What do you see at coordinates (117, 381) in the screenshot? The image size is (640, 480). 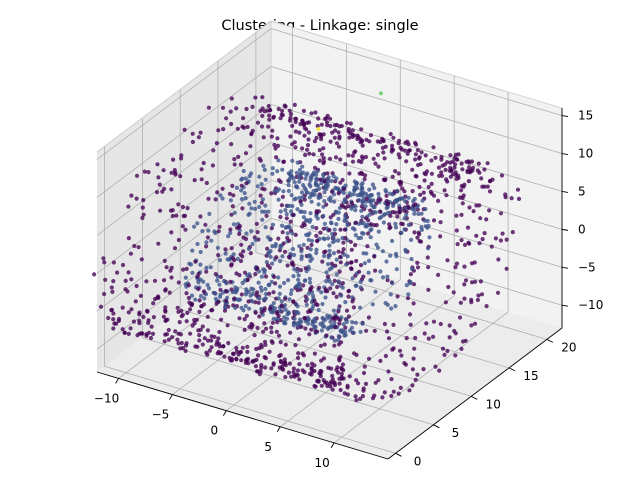 I see `x-tick` at bounding box center [117, 381].